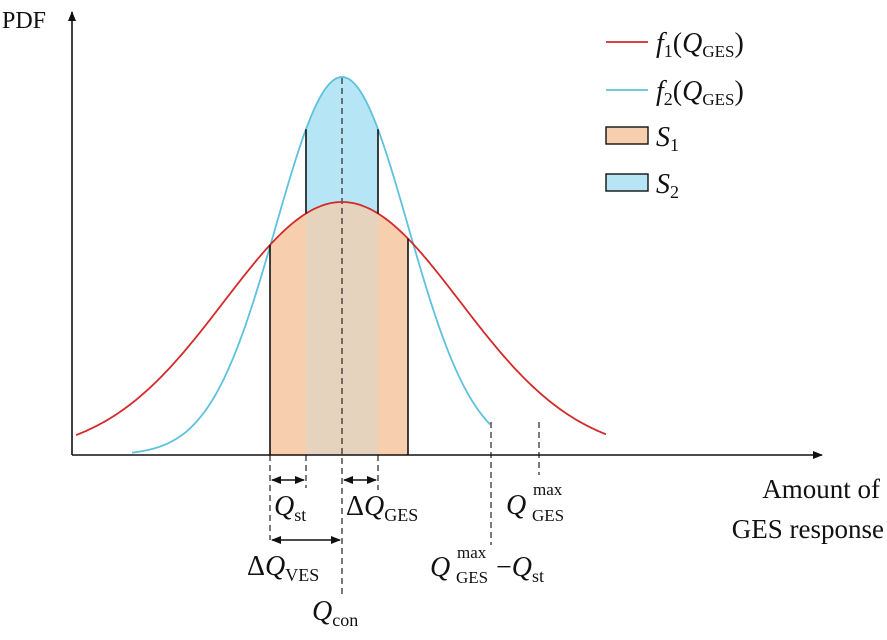  Describe the element at coordinates (487, 565) in the screenshot. I see `q-ges-max-minus-q-st-label: Q GESmax −Qst` at that location.